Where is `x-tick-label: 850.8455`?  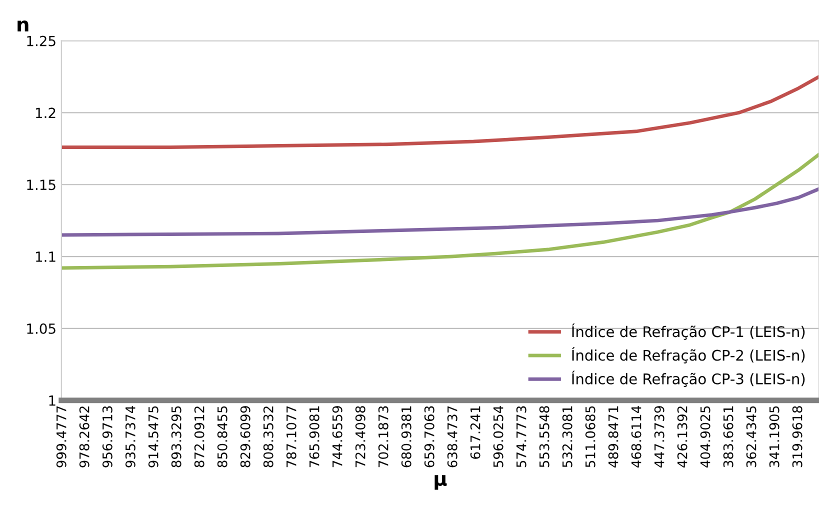
x-tick-label: 850.8455 is located at coordinates (222, 437).